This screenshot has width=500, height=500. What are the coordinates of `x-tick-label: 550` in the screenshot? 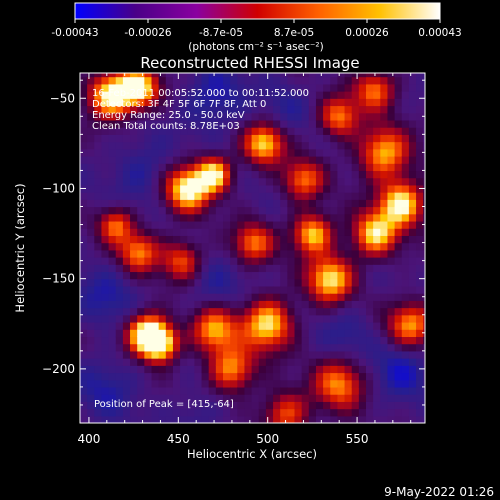 It's located at (357, 439).